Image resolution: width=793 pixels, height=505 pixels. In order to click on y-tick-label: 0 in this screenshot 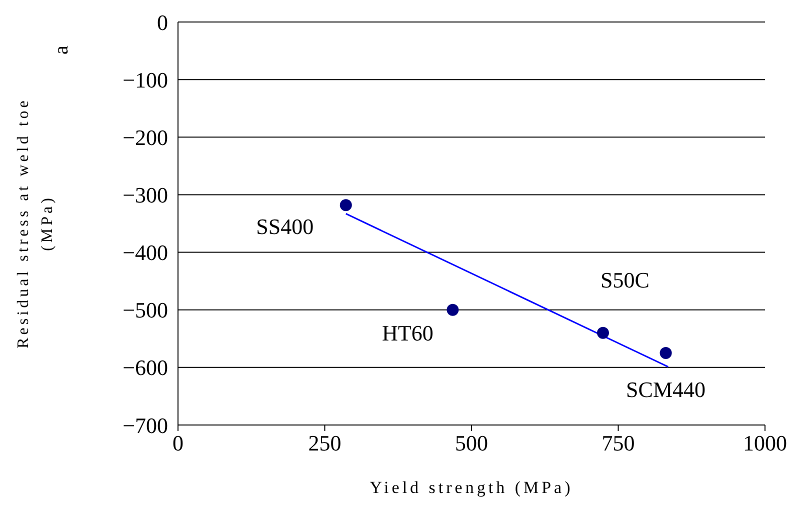, I will do `click(162, 22)`.